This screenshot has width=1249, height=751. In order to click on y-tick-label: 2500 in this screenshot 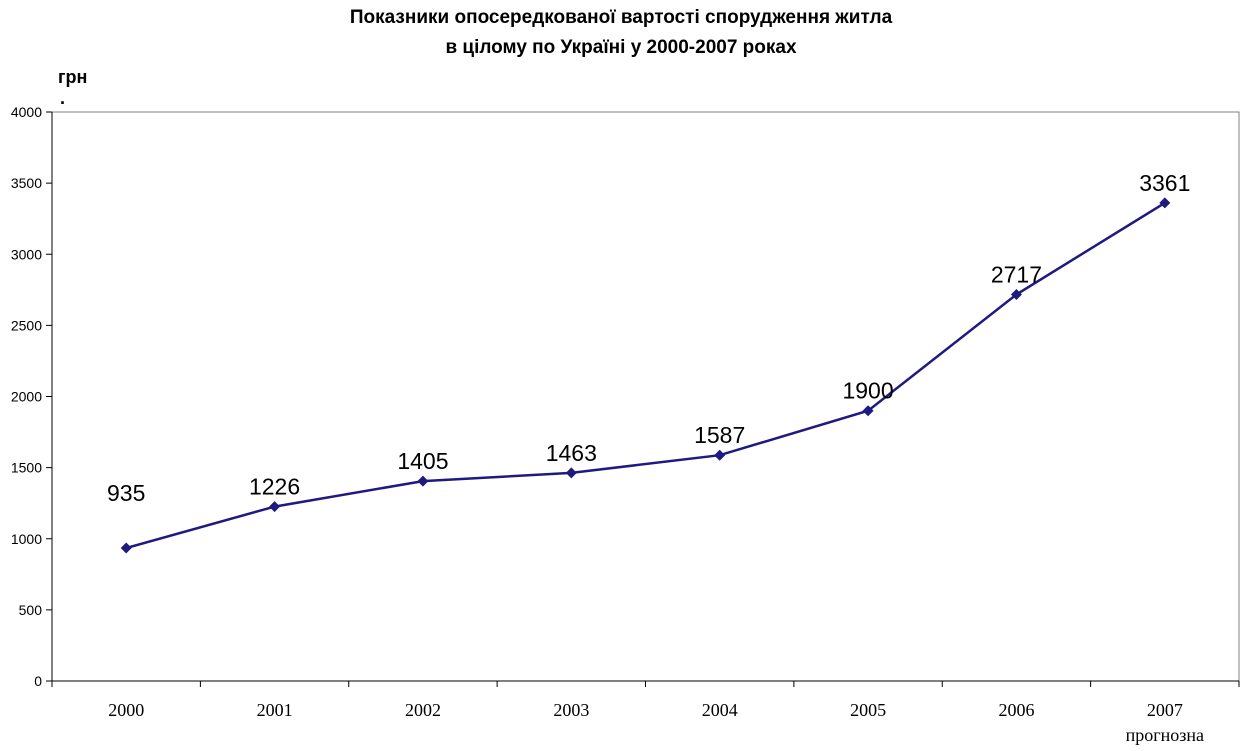, I will do `click(26, 325)`.